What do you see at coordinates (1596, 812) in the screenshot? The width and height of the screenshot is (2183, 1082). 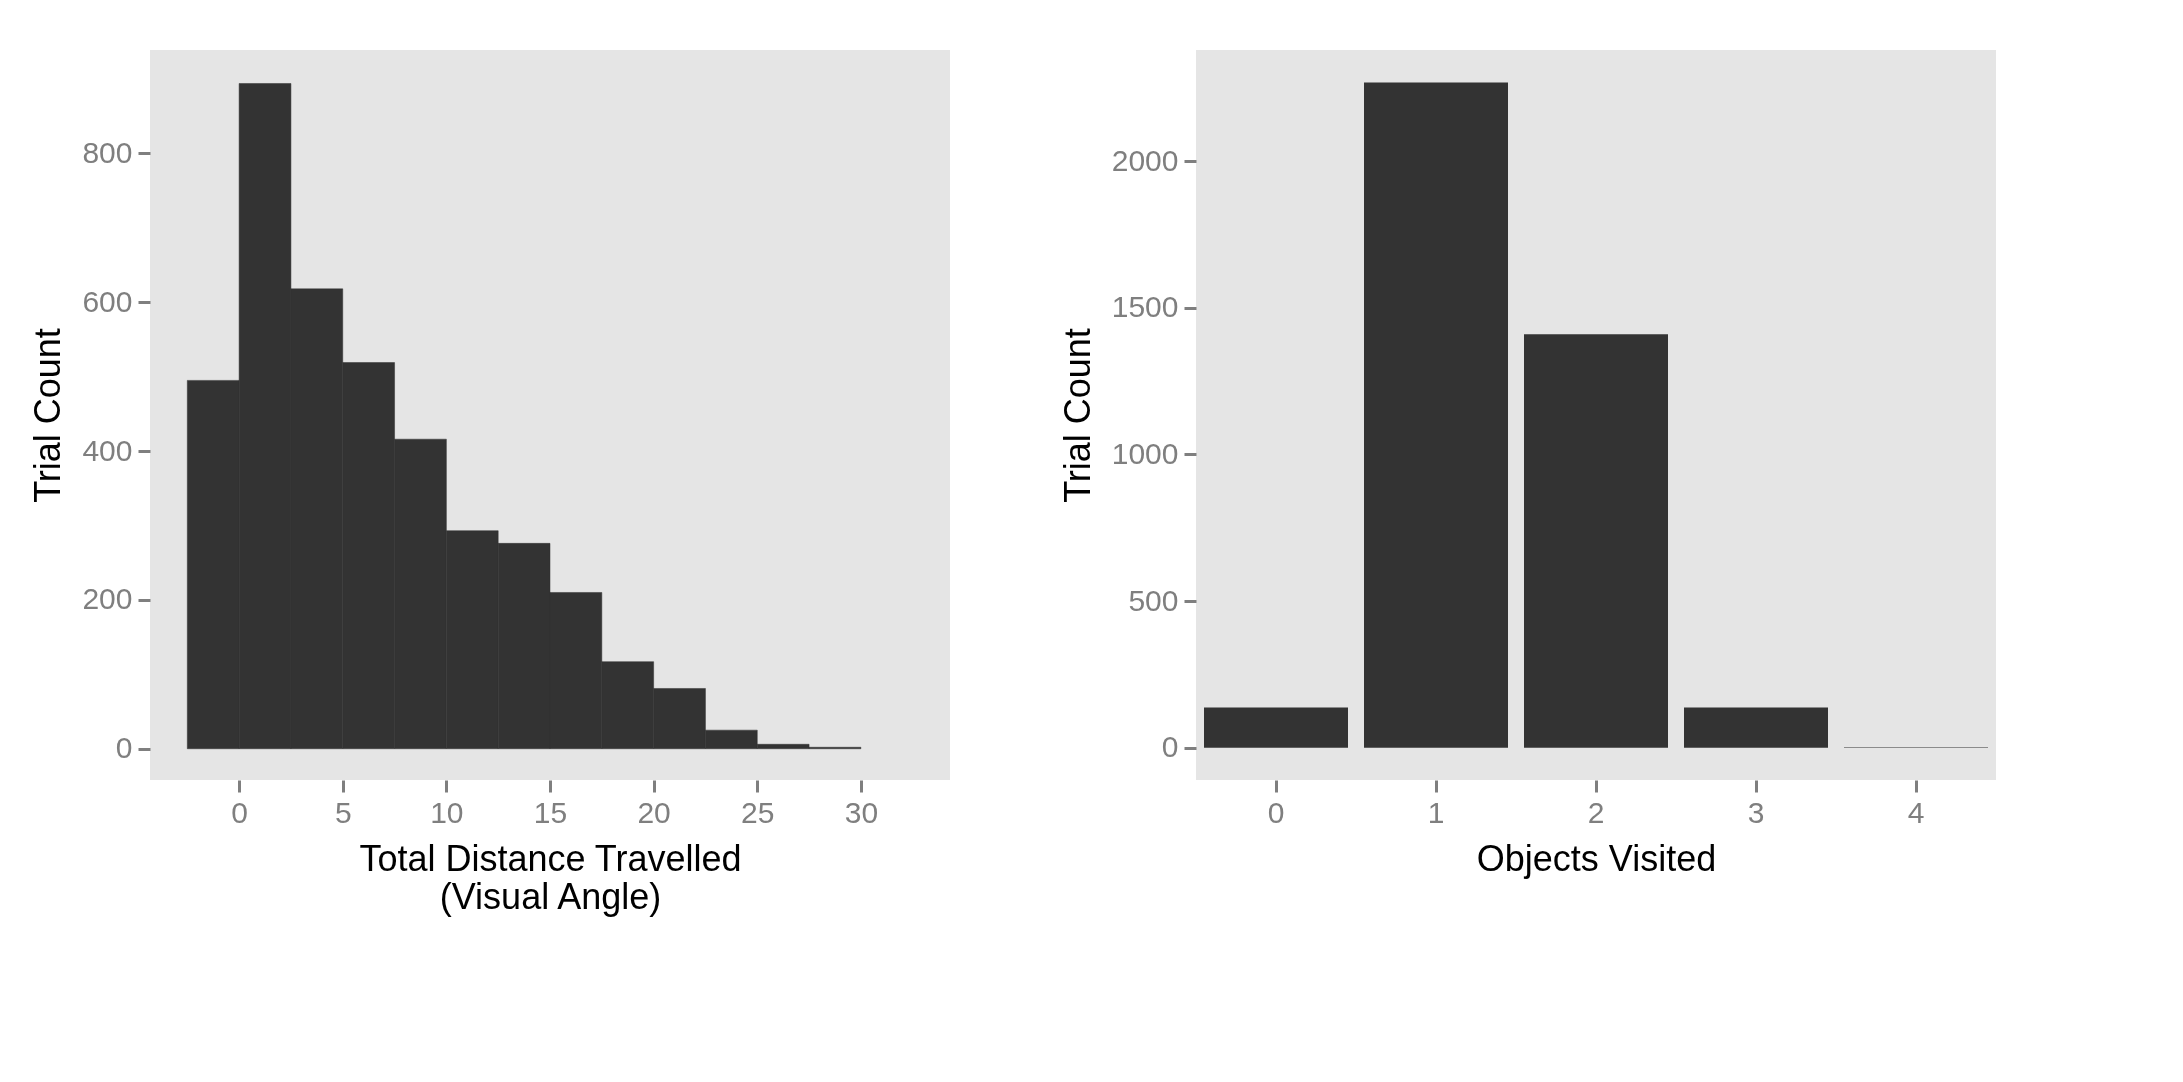 I see `x-tick-label: 2` at bounding box center [1596, 812].